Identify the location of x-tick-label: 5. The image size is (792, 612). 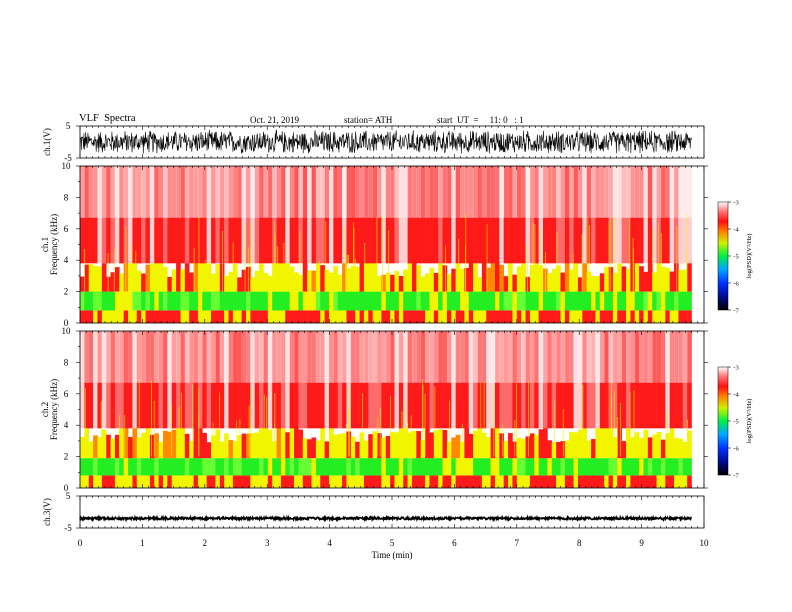
(392, 543).